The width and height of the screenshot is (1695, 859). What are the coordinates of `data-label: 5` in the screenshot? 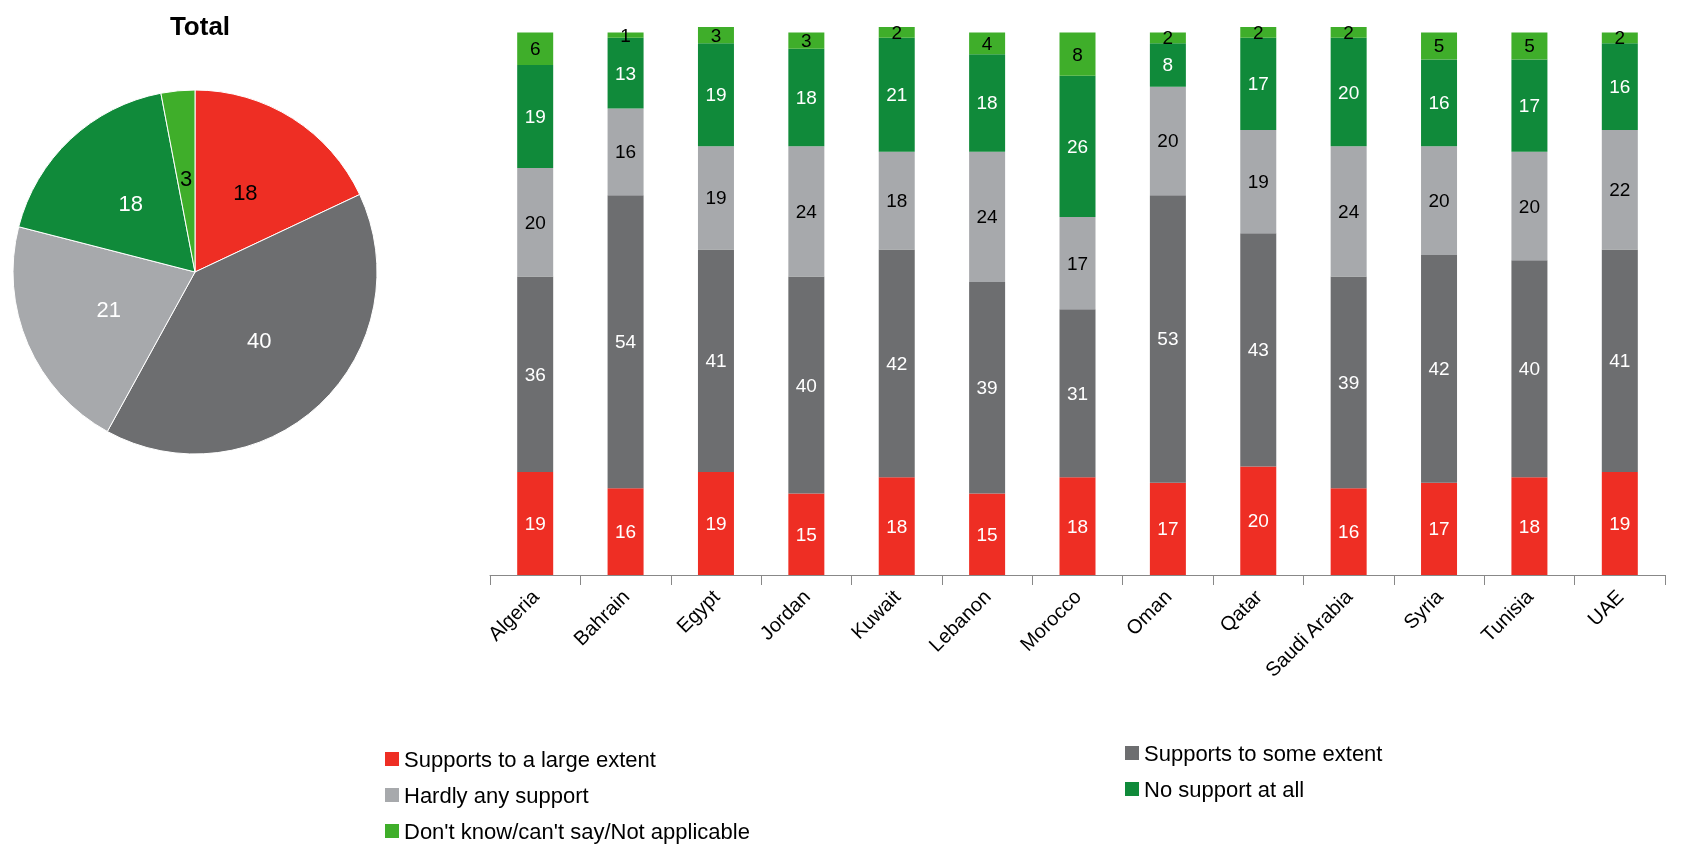 It's located at (1529, 46).